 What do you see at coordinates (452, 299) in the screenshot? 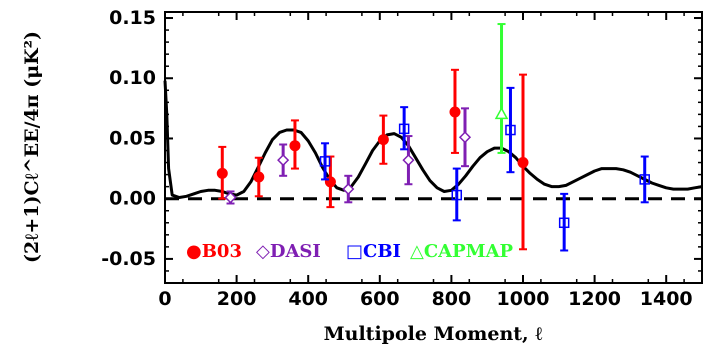
I see `x-tick-label: 800` at bounding box center [452, 299].